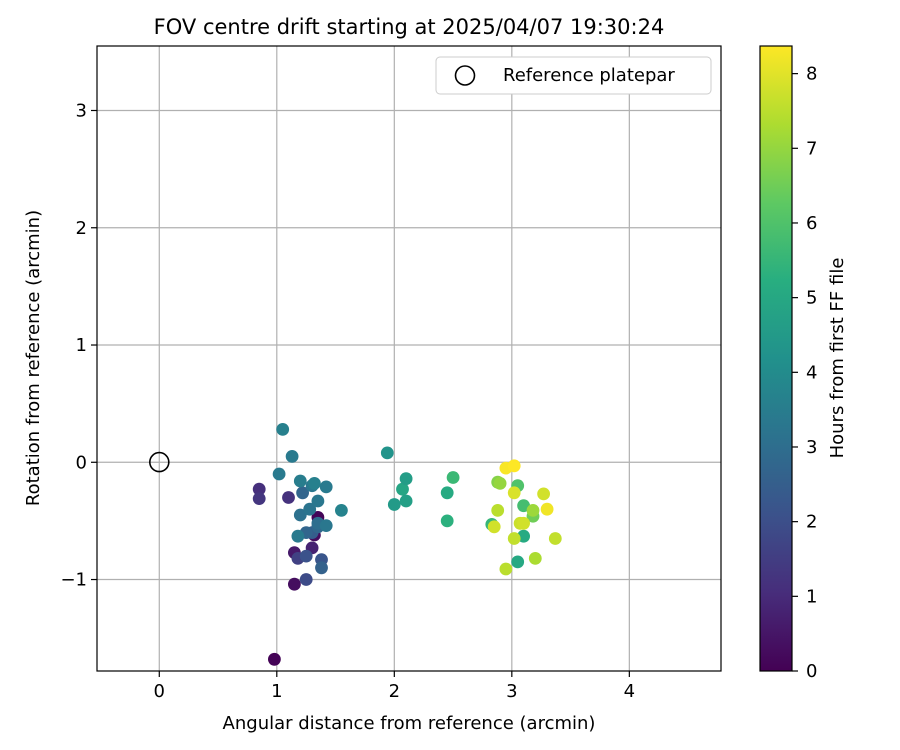  I want to click on colorbar-tick-label: 6, so click(811, 223).